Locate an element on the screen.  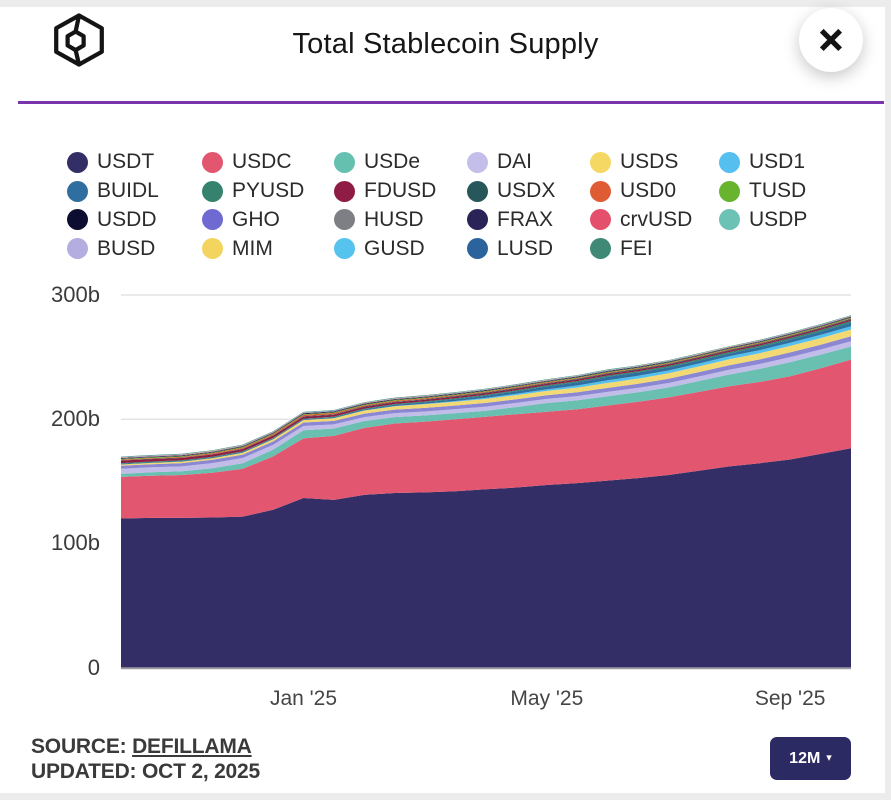
area-DAI is located at coordinates (486, 407).